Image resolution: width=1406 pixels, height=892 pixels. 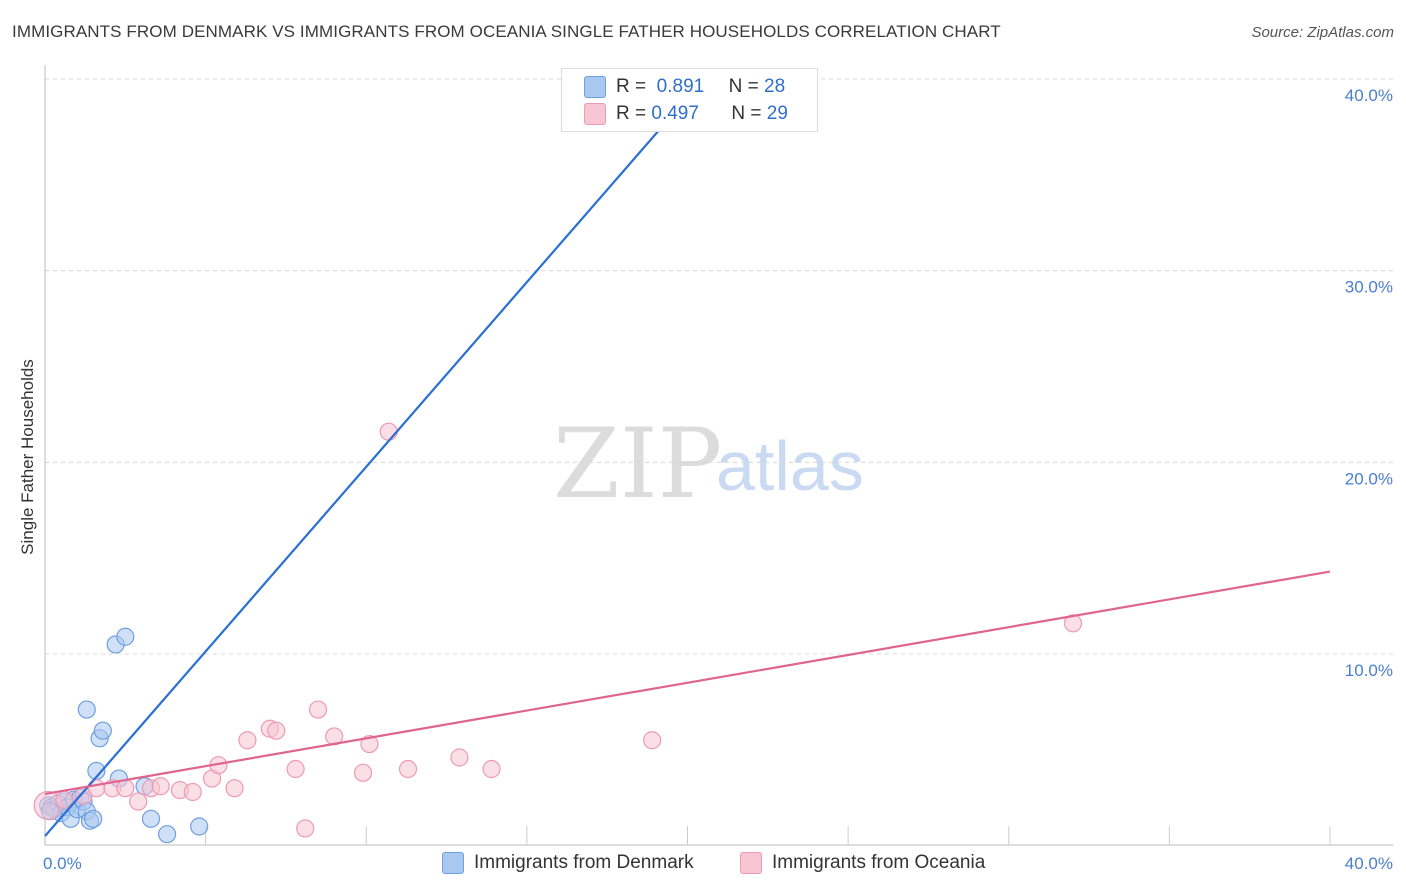 What do you see at coordinates (595, 114) in the screenshot?
I see `stats-swatch-oceania` at bounding box center [595, 114].